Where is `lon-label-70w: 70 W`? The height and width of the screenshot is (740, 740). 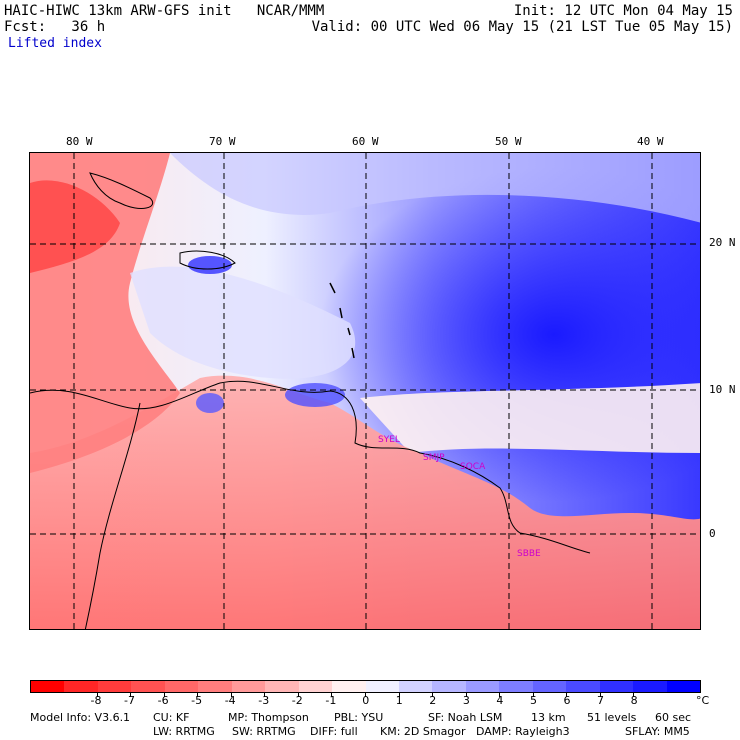
lon-label-70w: 70 W is located at coordinates (222, 141).